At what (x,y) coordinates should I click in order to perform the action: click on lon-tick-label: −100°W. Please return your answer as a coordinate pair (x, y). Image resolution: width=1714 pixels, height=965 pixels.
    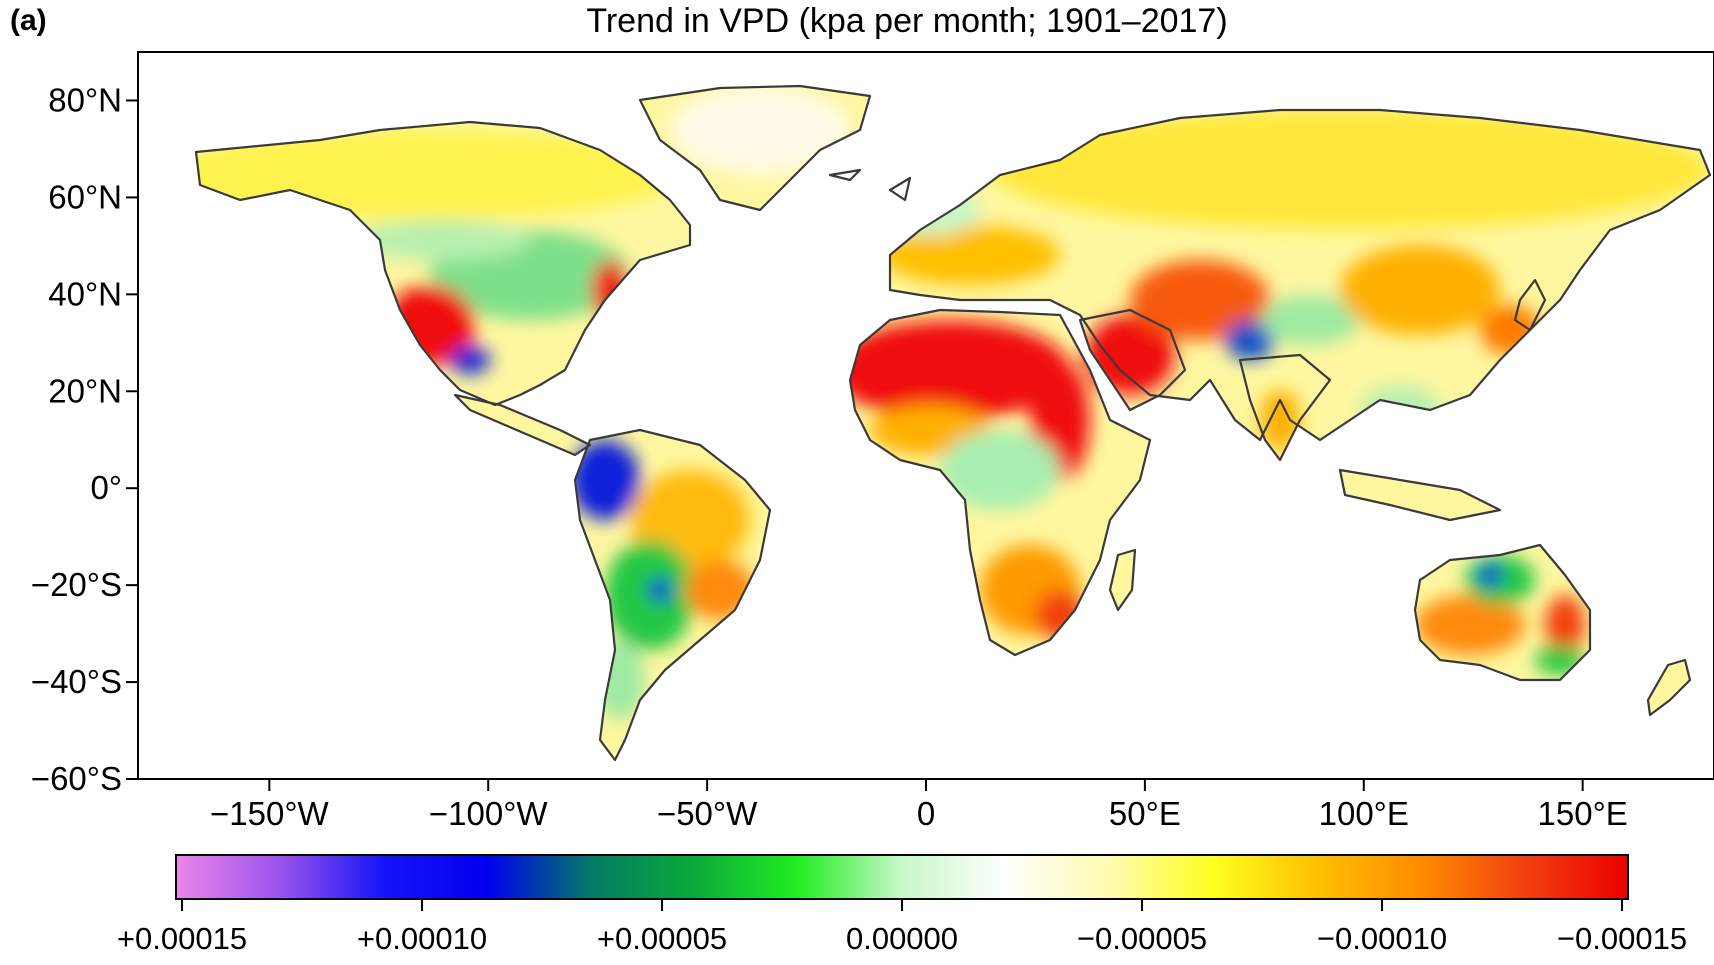
    Looking at the image, I should click on (489, 813).